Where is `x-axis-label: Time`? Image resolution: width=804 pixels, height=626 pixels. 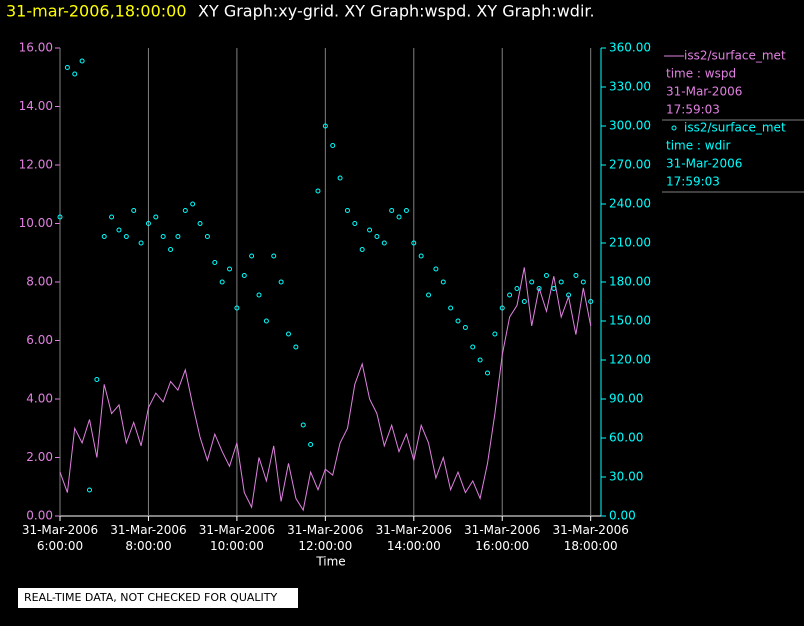
x-axis-label: Time is located at coordinates (330, 562).